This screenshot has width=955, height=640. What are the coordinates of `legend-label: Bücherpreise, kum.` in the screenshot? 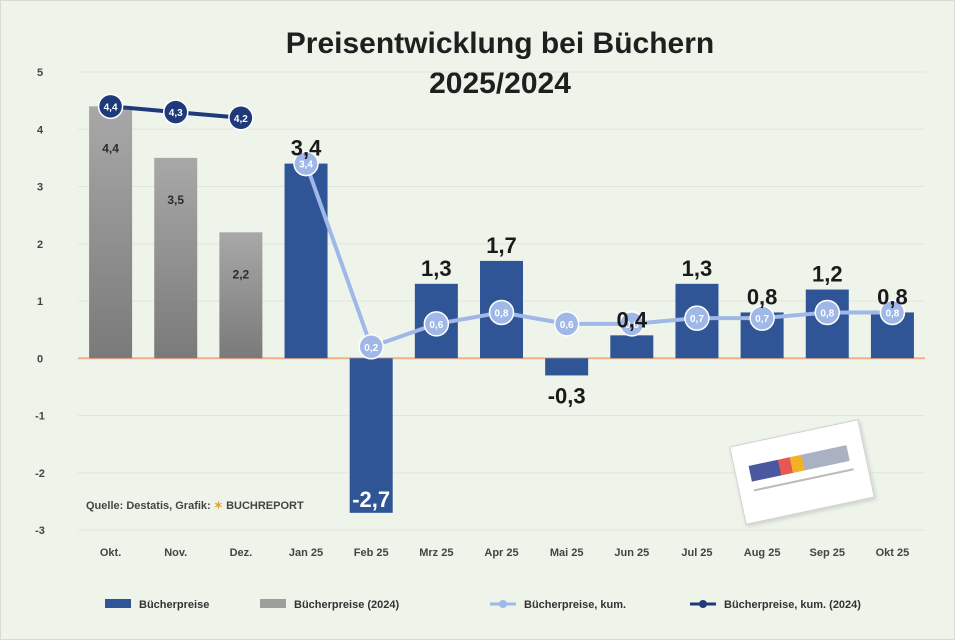 It's located at (575, 605).